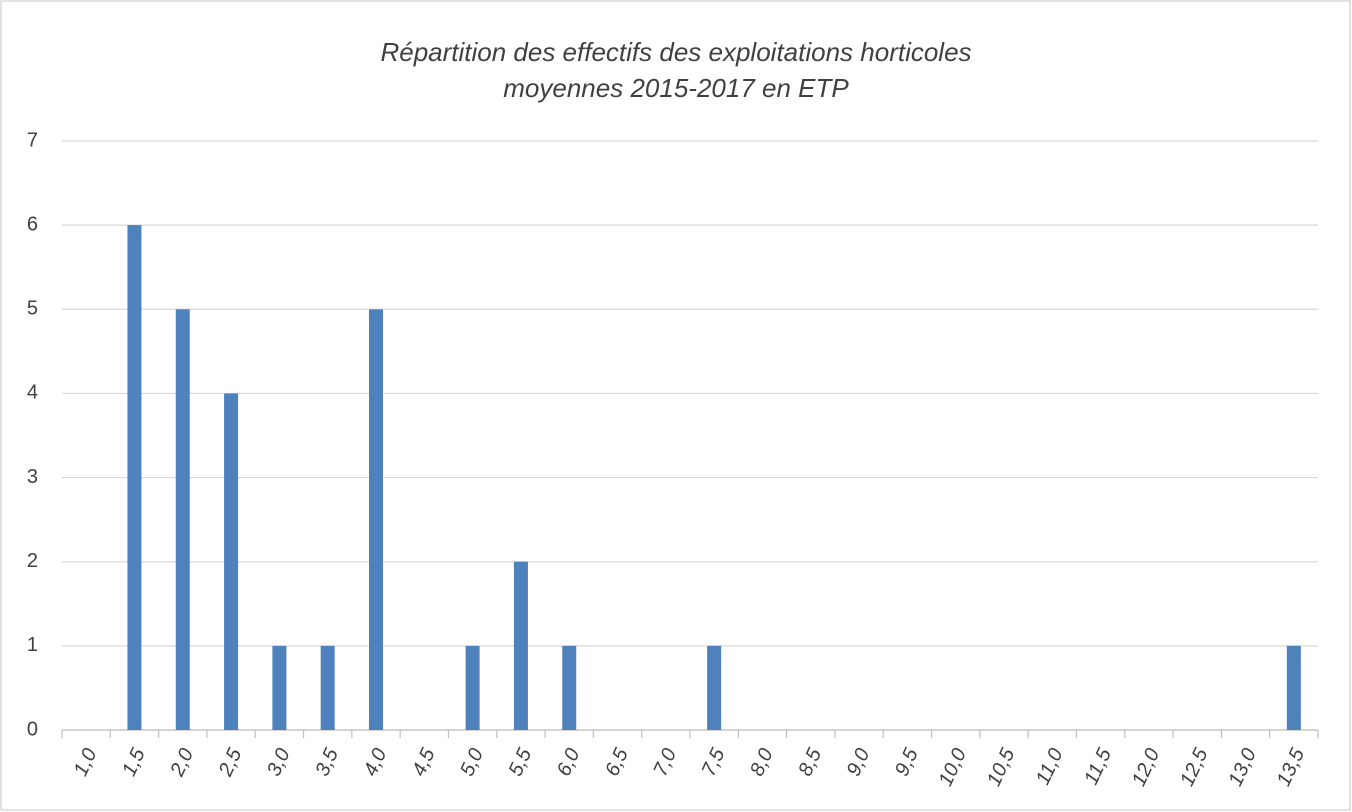 Image resolution: width=1352 pixels, height=812 pixels. What do you see at coordinates (32, 393) in the screenshot?
I see `y-tick-label: 4` at bounding box center [32, 393].